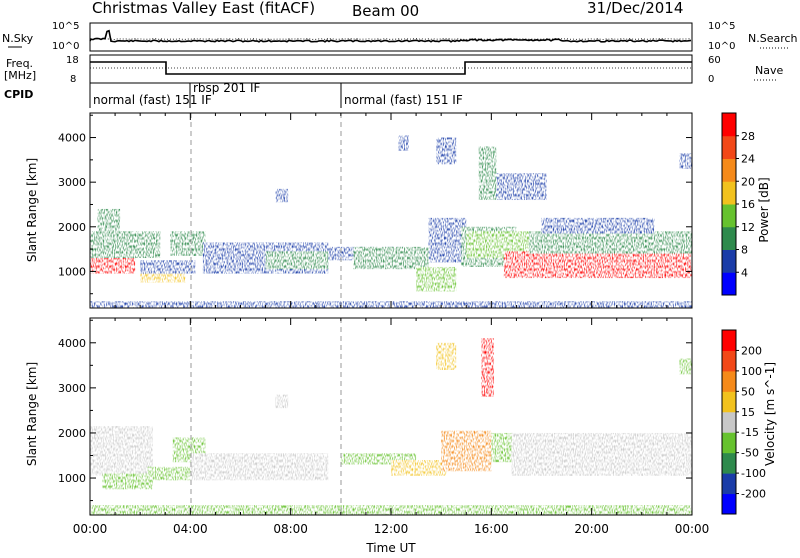 The width and height of the screenshot is (800, 558). Describe the element at coordinates (385, 11) in the screenshot. I see `beam-label: Beam 00` at that location.